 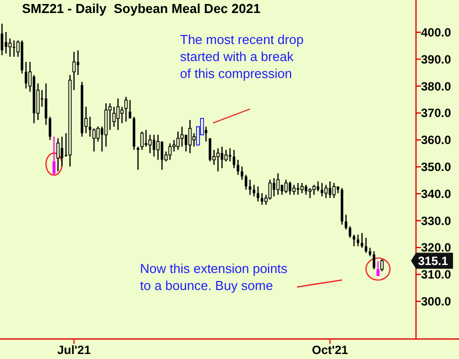 What do you see at coordinates (436, 32) in the screenshot?
I see `y-tick-label: 400.0` at bounding box center [436, 32].